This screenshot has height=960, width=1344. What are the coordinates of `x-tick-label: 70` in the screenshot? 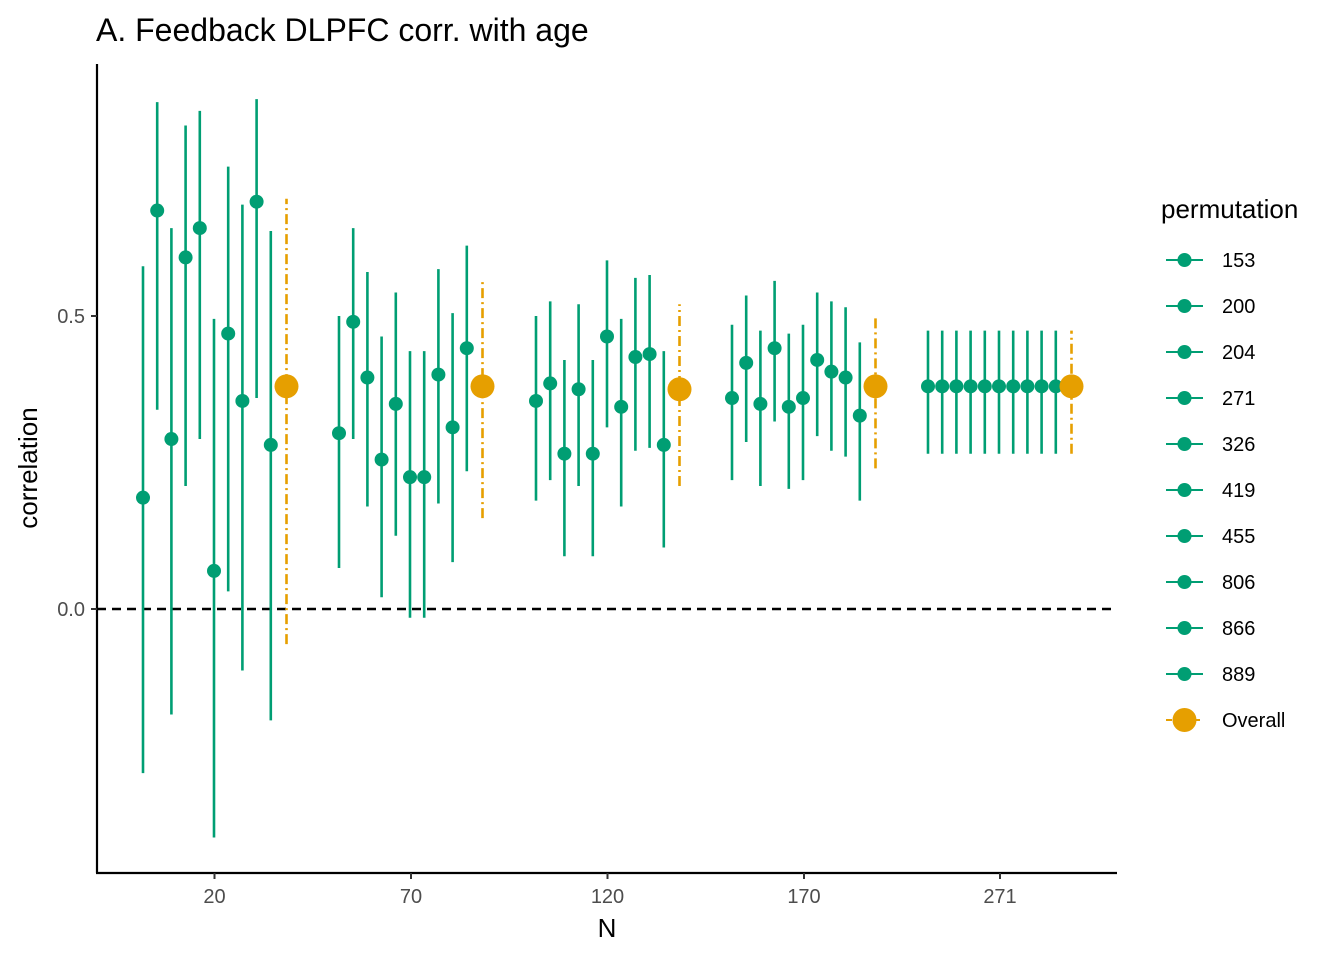 It's located at (411, 897).